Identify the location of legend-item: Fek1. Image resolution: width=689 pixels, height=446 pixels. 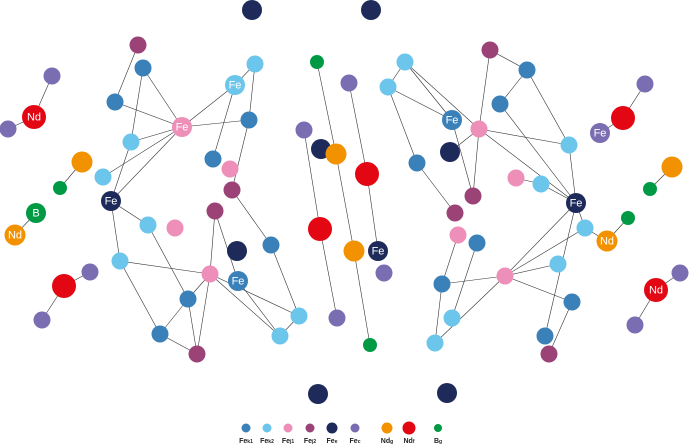
(246, 434).